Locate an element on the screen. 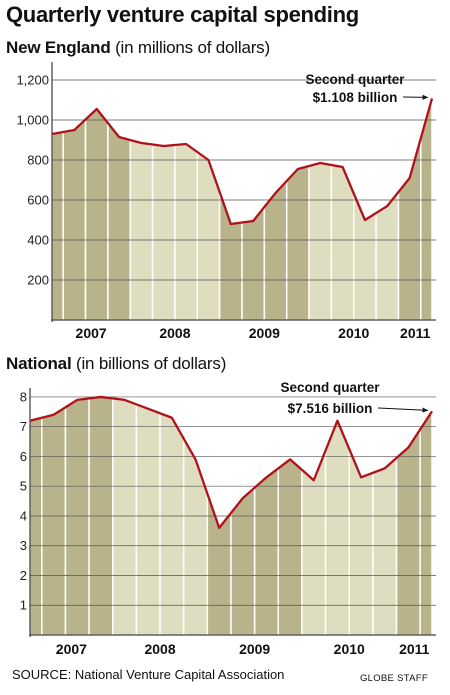 The width and height of the screenshot is (450, 695). nat-ytick-label: 7 is located at coordinates (23, 426).